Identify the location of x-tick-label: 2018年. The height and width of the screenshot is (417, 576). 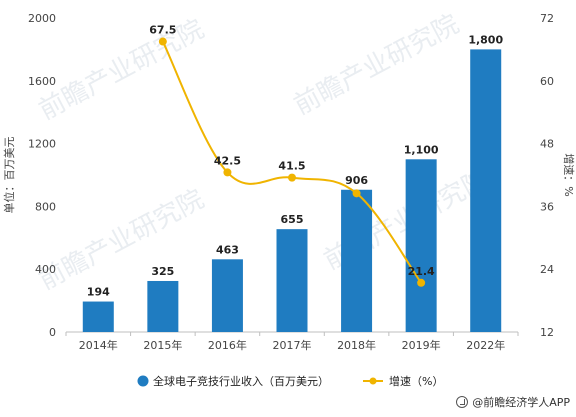
(356, 345).